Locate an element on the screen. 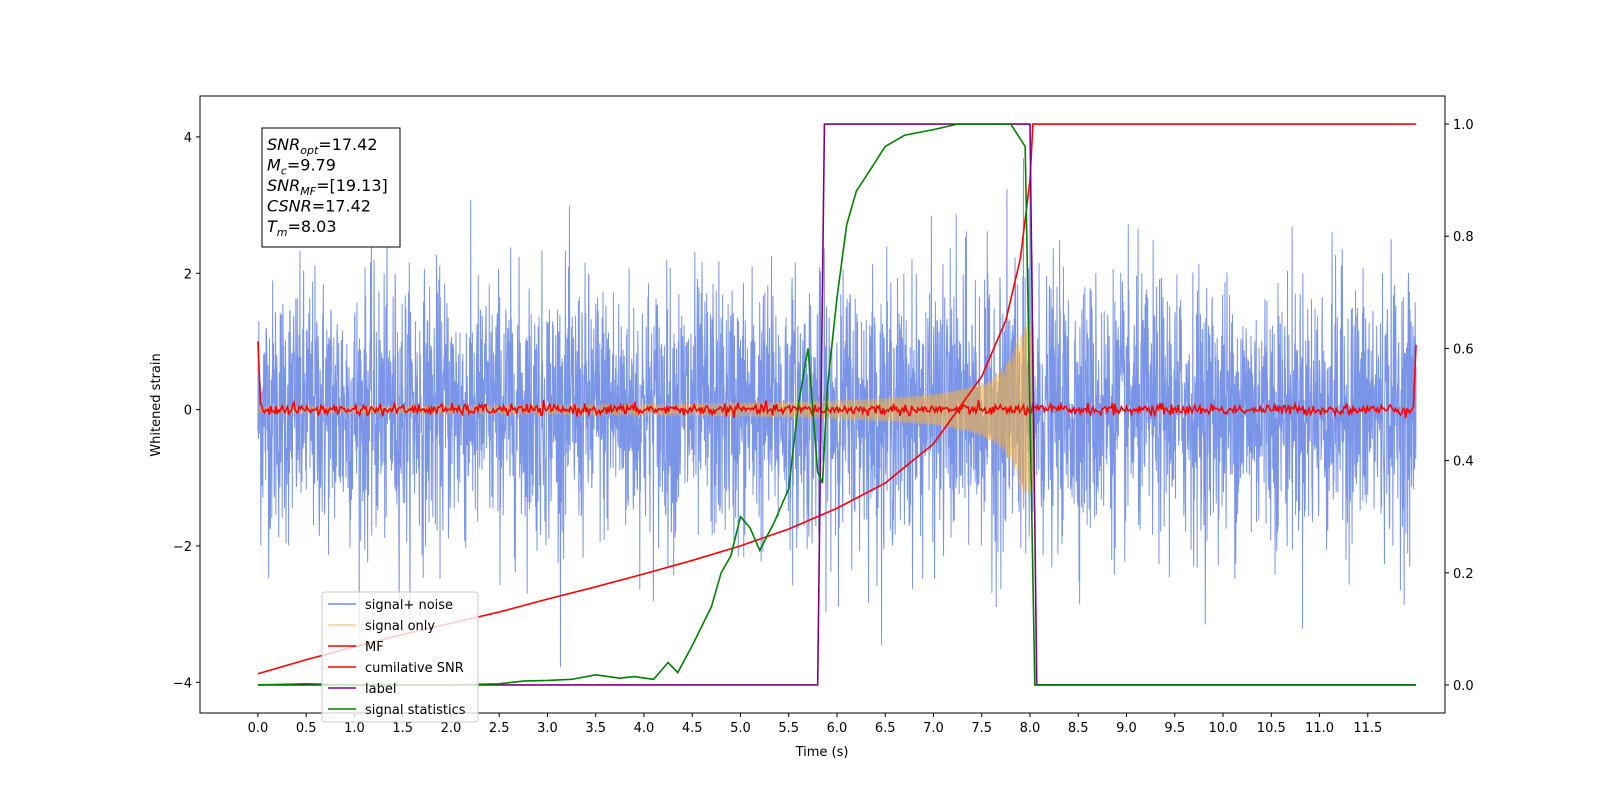 The height and width of the screenshot is (800, 1600). x-tick-label: 10.5 is located at coordinates (1271, 728).